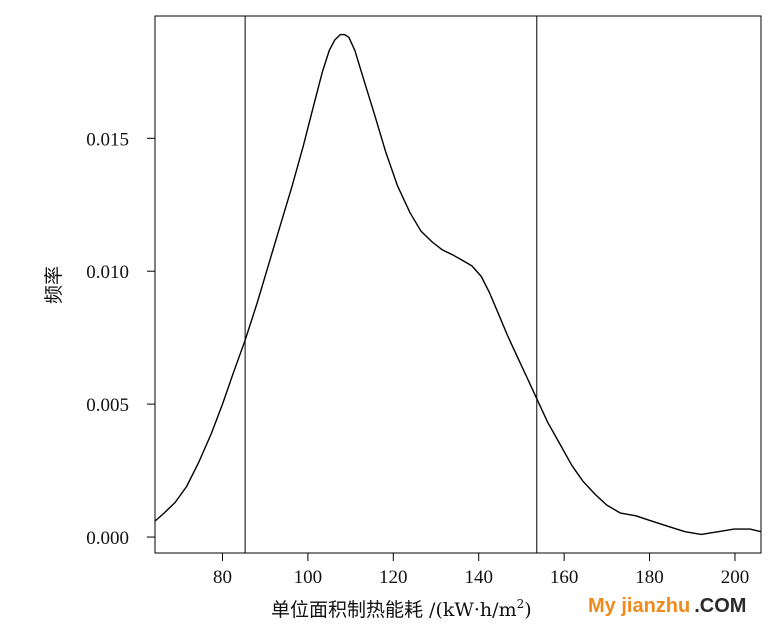 The image size is (781, 631). Describe the element at coordinates (639, 606) in the screenshot. I see `watermark-main: My jianzhu` at that location.